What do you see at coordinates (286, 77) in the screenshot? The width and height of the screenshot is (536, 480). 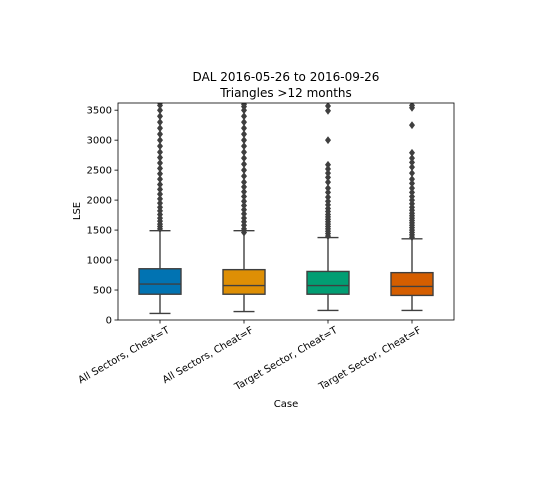 I see `chart-title: DAL 2016-05-26 to 2016-09-26` at bounding box center [286, 77].